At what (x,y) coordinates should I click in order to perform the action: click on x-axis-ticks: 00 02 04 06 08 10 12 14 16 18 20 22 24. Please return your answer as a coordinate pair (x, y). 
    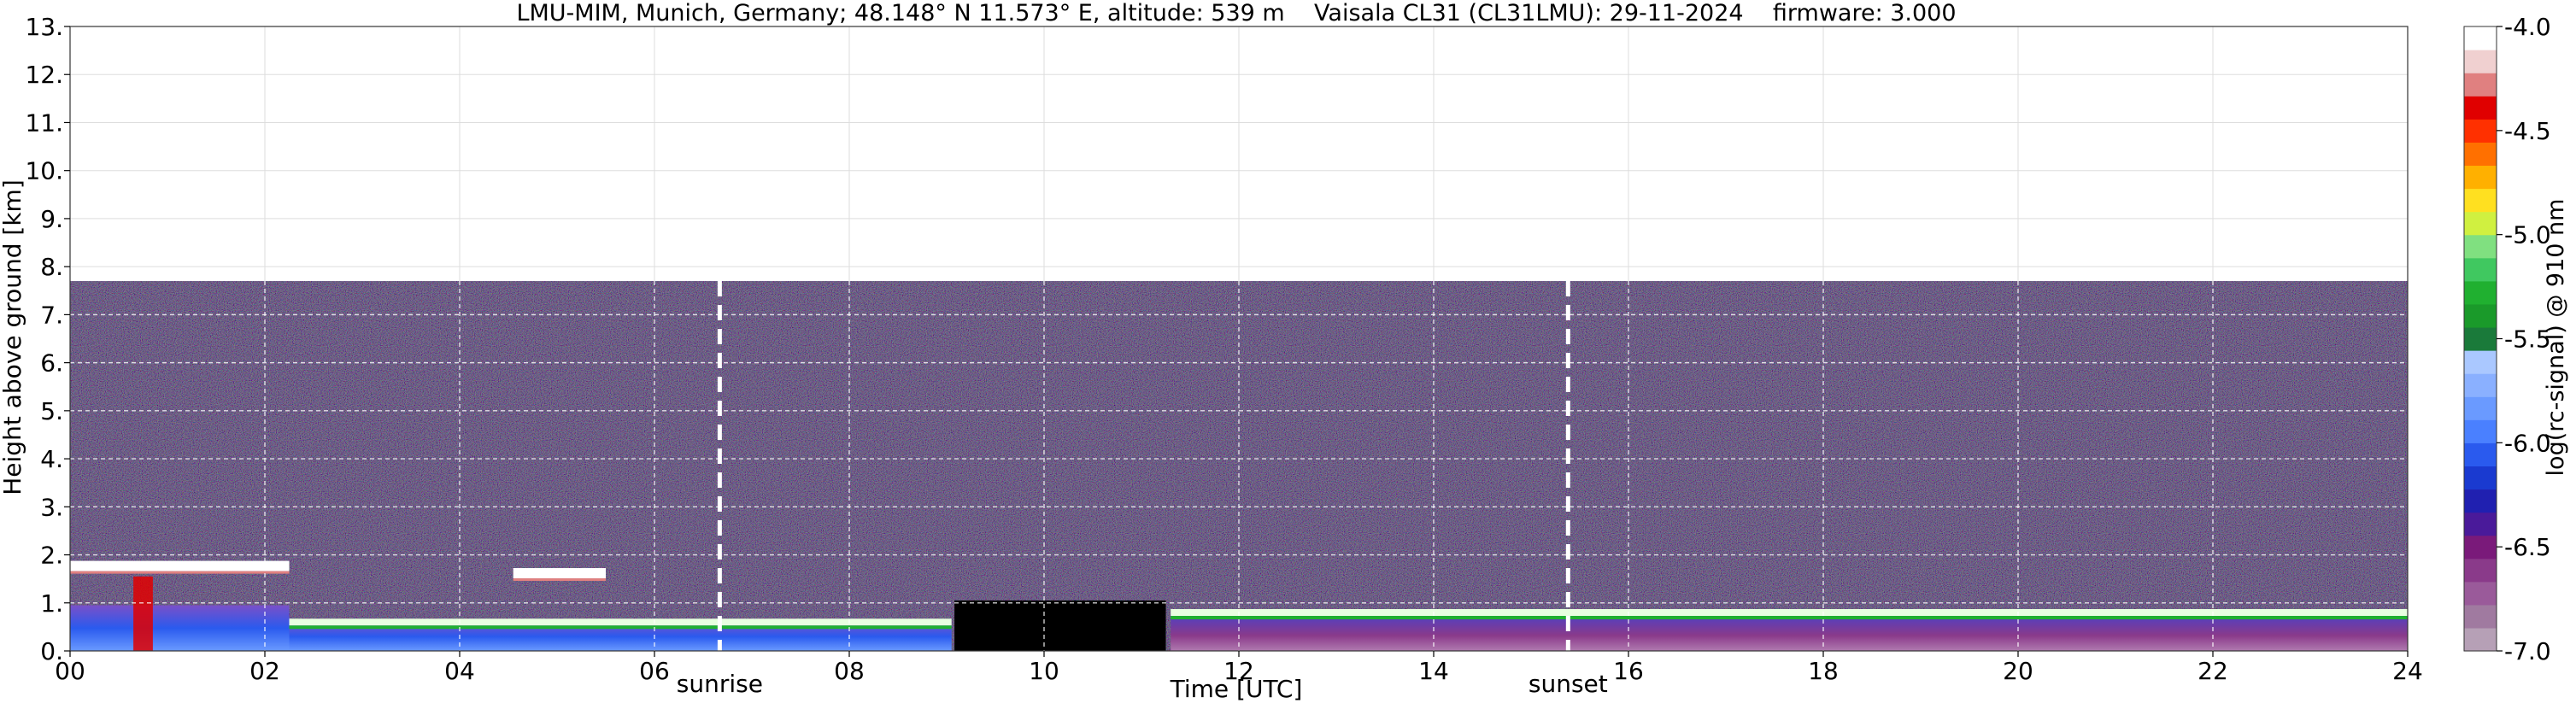
    Looking at the image, I should click on (1239, 668).